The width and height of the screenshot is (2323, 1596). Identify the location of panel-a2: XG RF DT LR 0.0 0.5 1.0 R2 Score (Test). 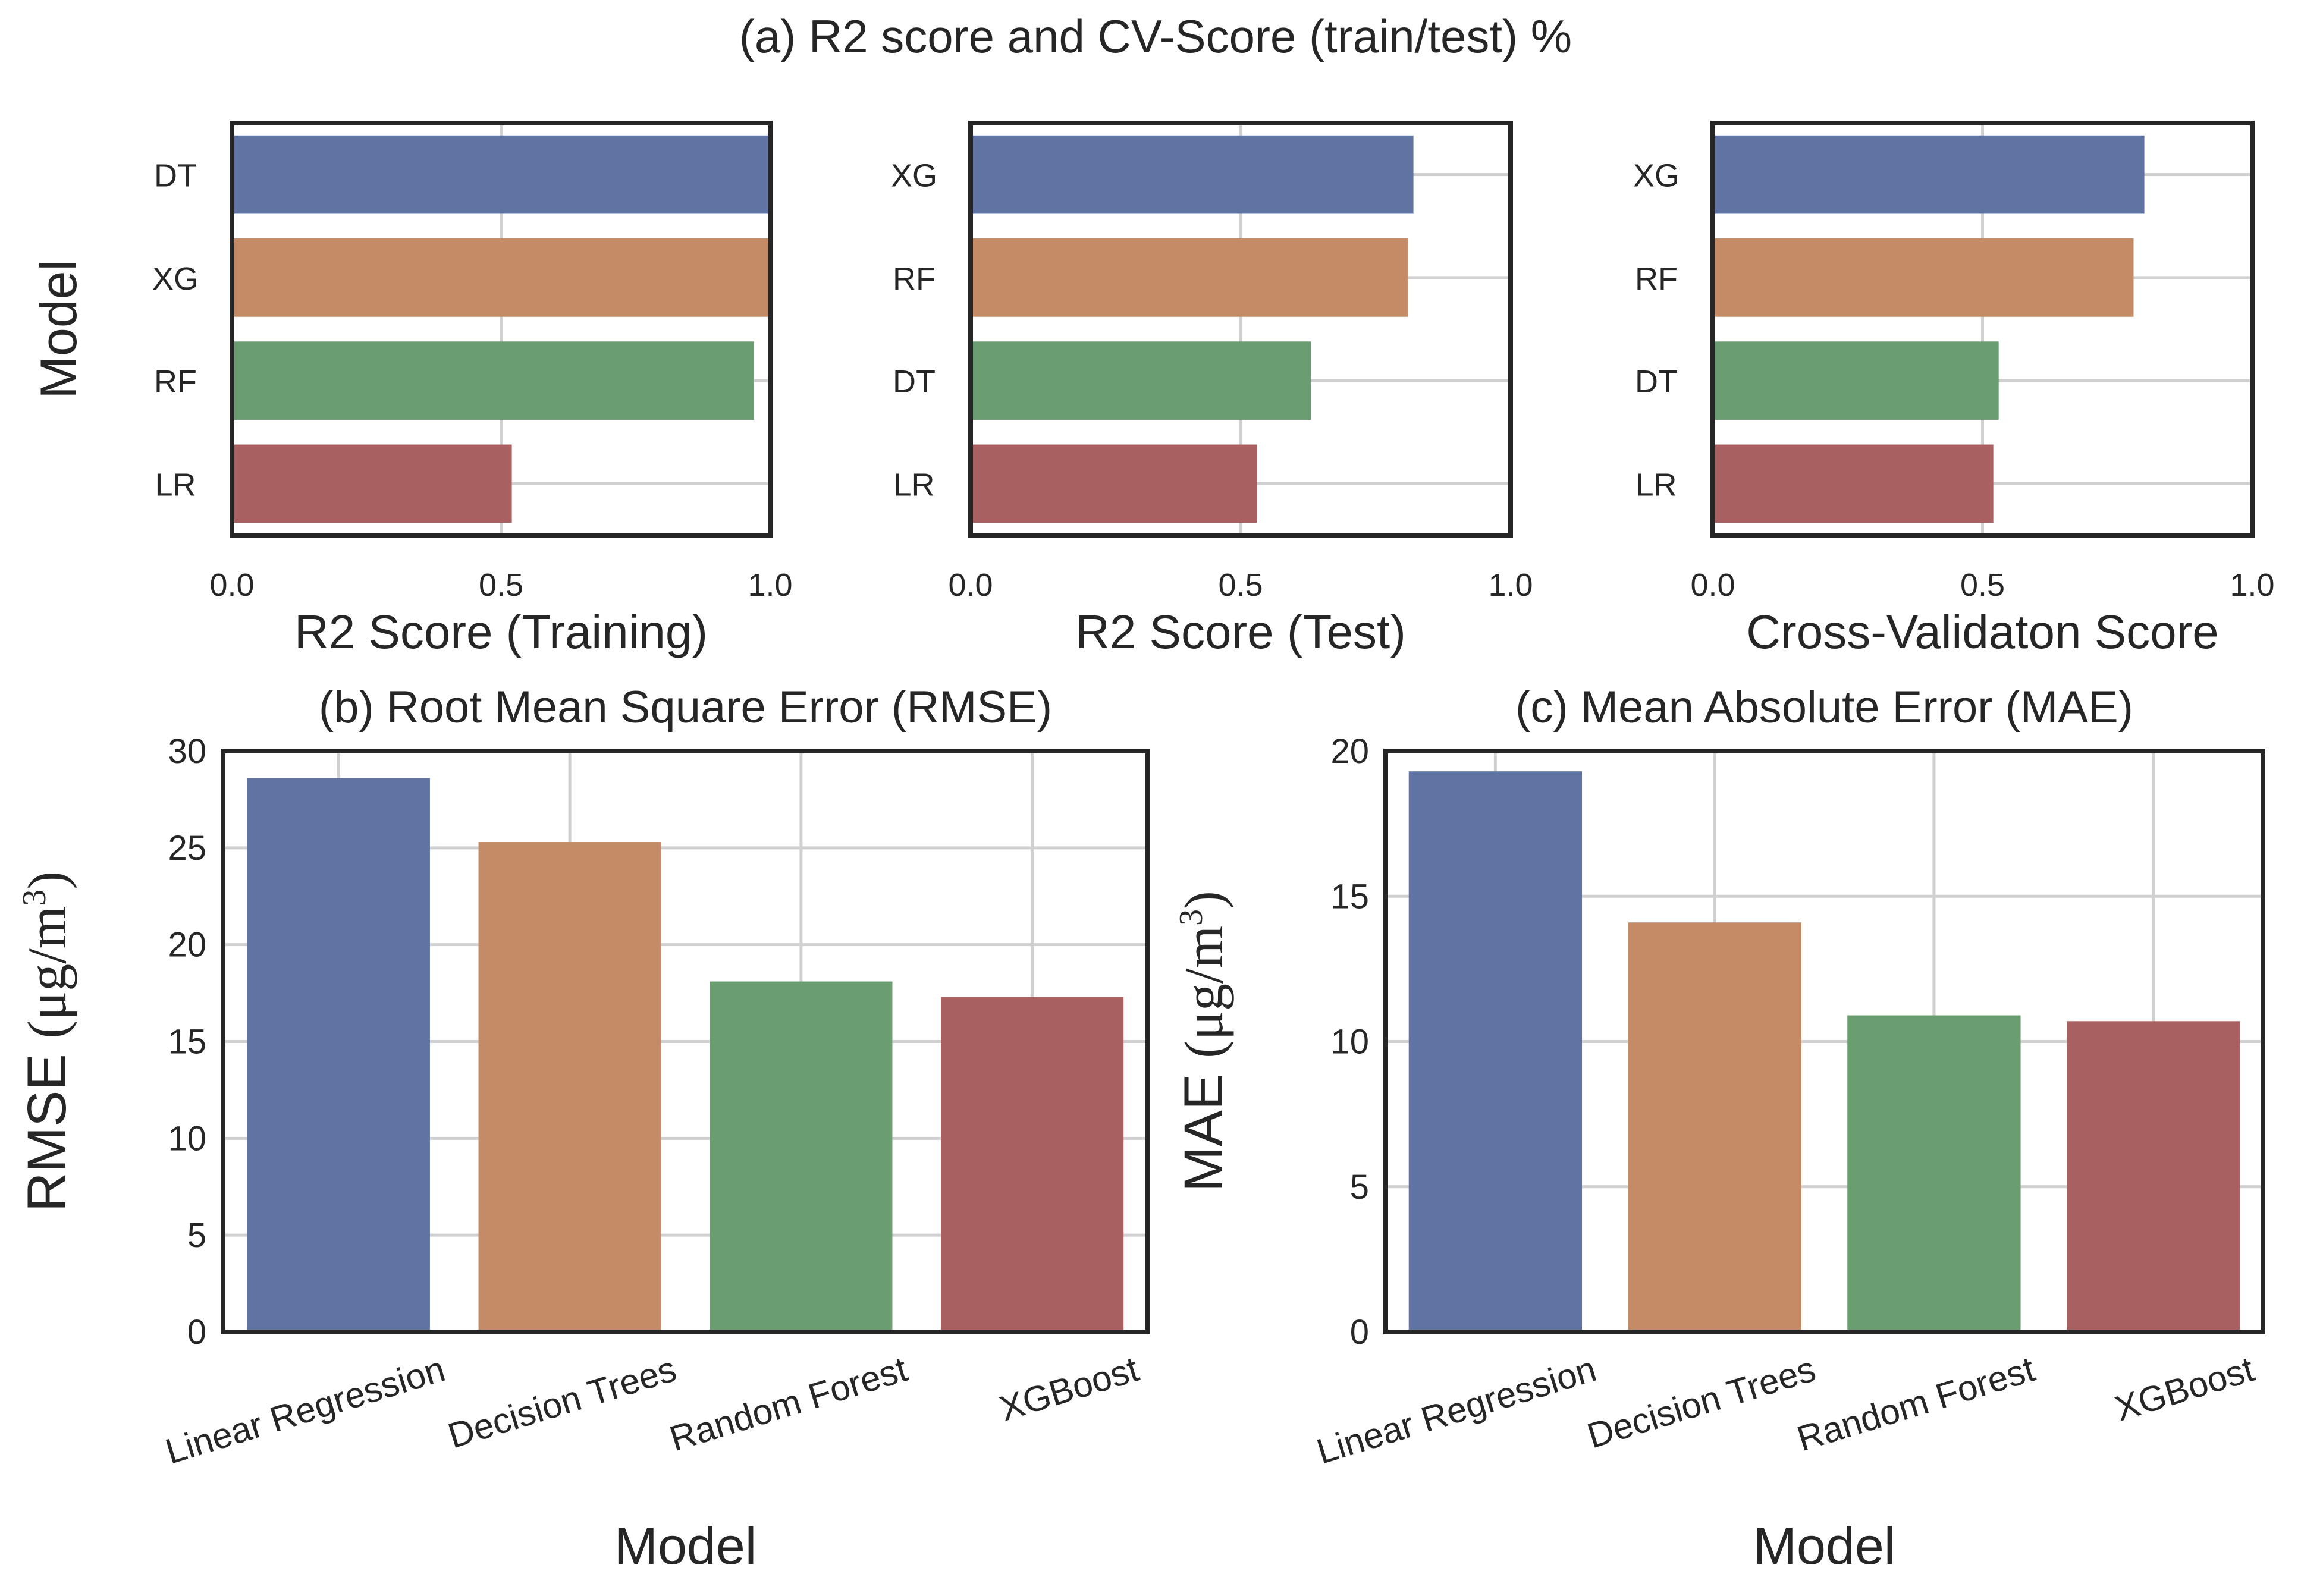
(1212, 389).